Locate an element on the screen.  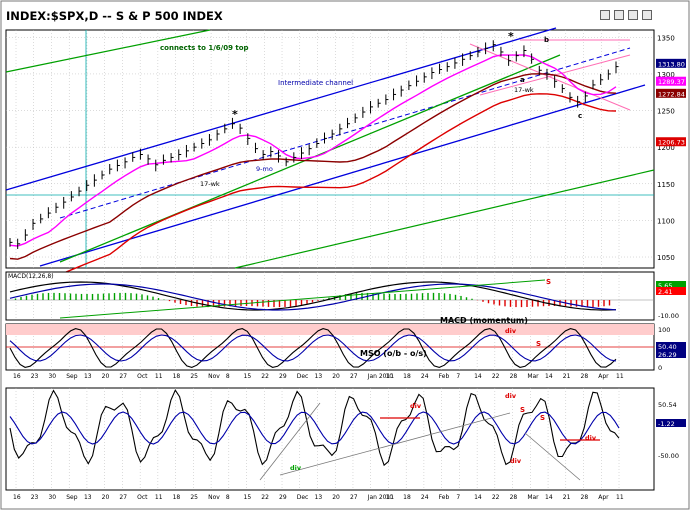
macd-ytick-label: 5.65 is located at coordinates (665, 286).